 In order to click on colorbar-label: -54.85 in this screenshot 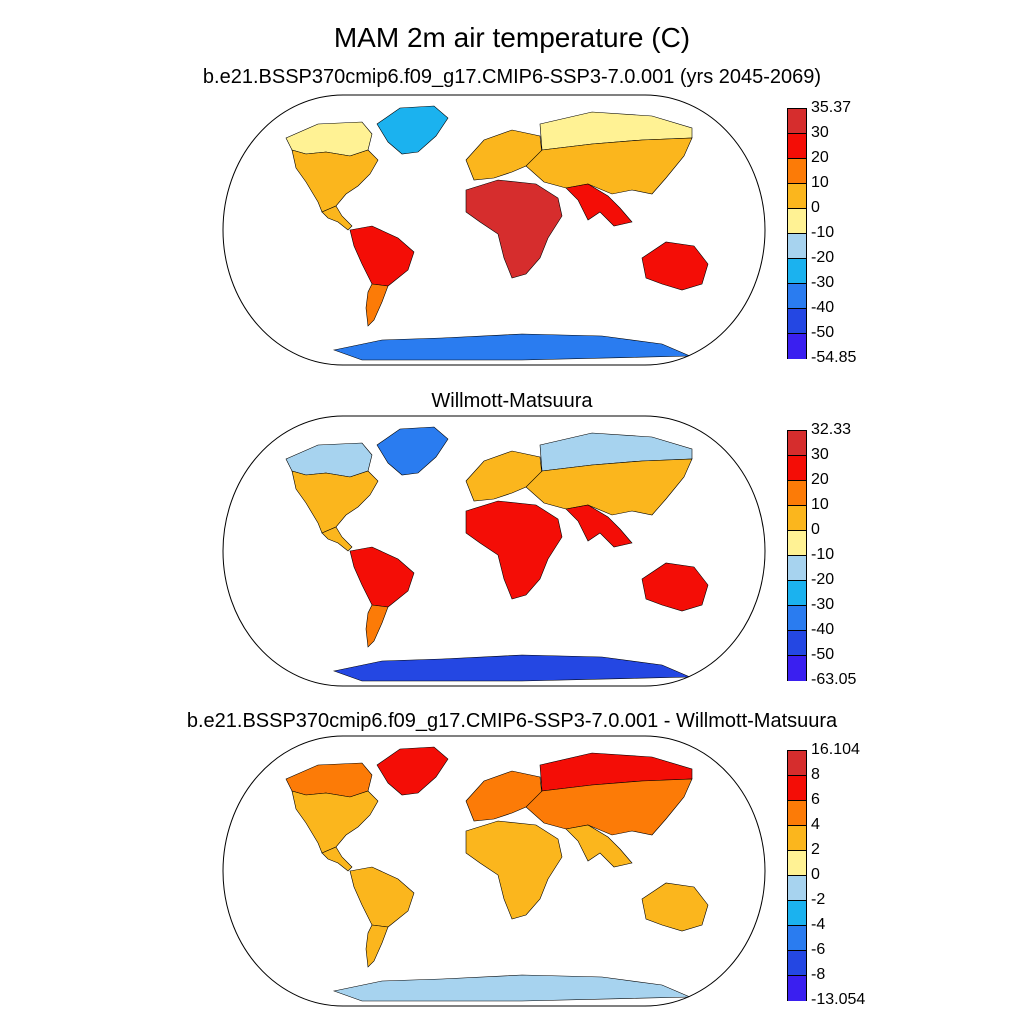, I will do `click(834, 357)`.